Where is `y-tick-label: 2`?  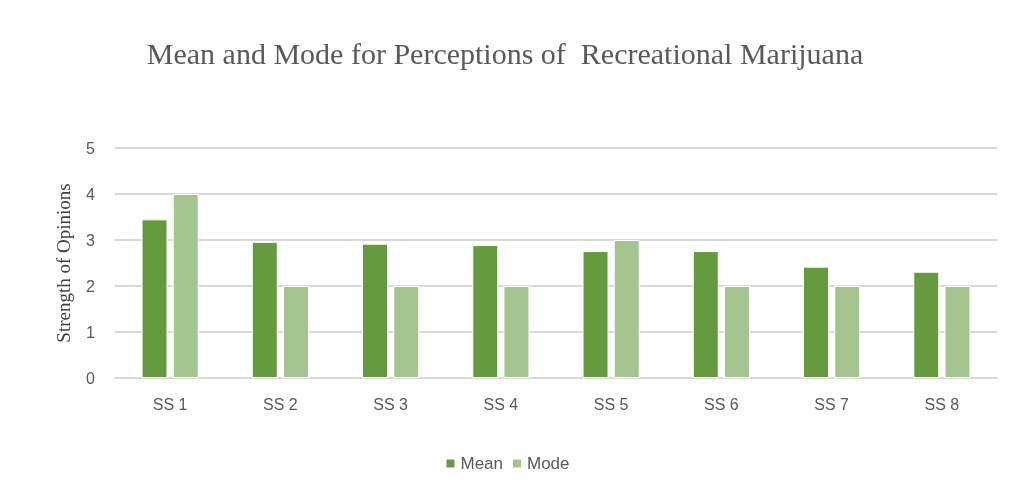 y-tick-label: 2 is located at coordinates (91, 286).